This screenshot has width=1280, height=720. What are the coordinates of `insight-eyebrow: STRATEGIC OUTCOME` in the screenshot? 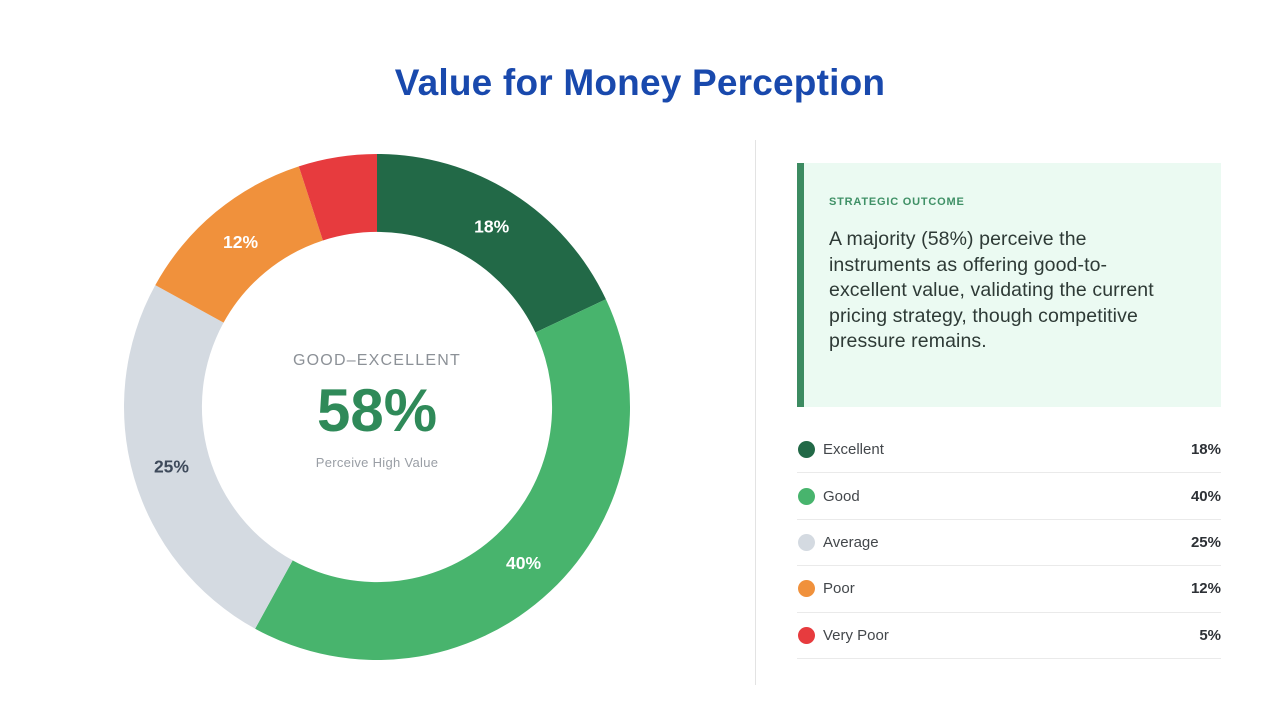 It's located at (897, 202).